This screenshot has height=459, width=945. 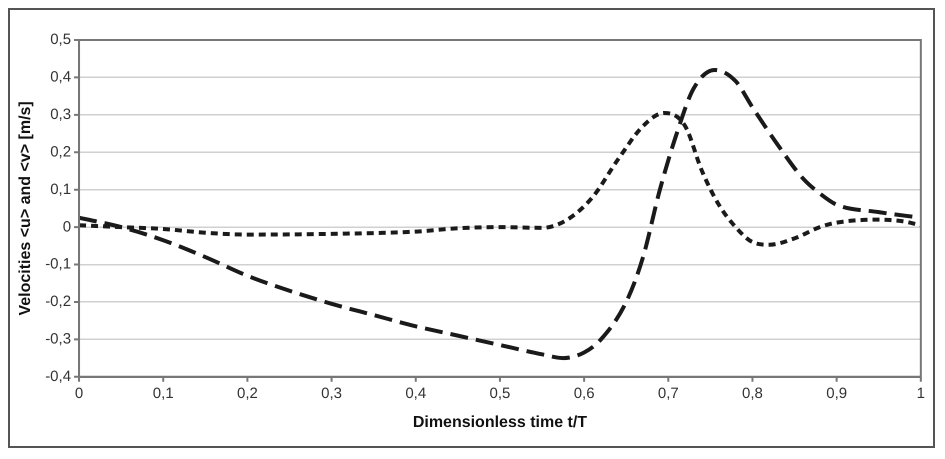 What do you see at coordinates (247, 393) in the screenshot?
I see `x-tick-label: 0,2` at bounding box center [247, 393].